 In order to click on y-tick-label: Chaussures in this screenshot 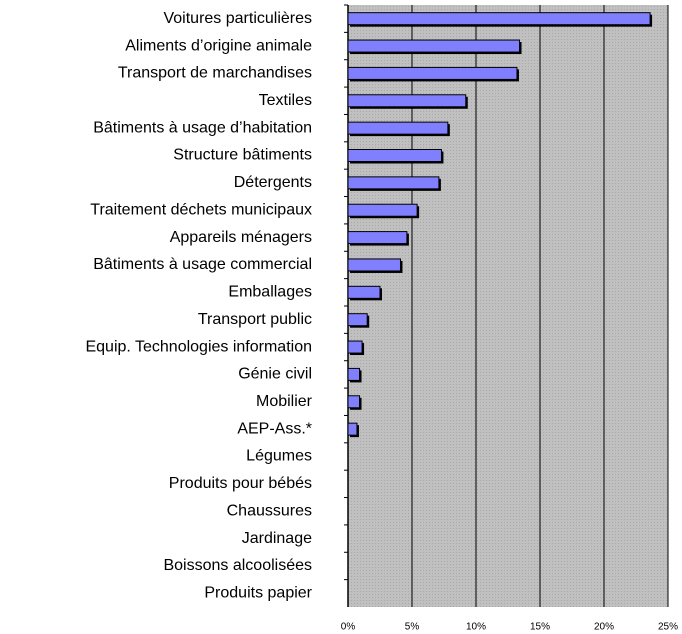, I will do `click(269, 510)`.